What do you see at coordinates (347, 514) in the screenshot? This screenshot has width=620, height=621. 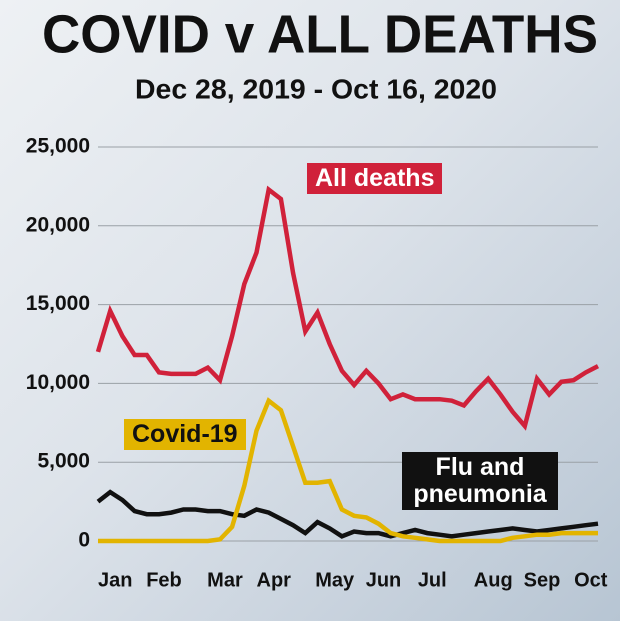 I see `series-line` at bounding box center [347, 514].